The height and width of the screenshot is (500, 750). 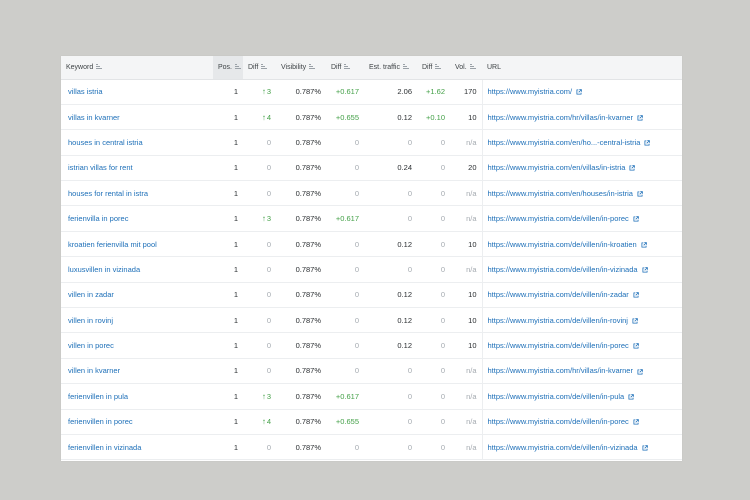 What do you see at coordinates (91, 295) in the screenshot?
I see `keyword-link: villen in zadar` at bounding box center [91, 295].